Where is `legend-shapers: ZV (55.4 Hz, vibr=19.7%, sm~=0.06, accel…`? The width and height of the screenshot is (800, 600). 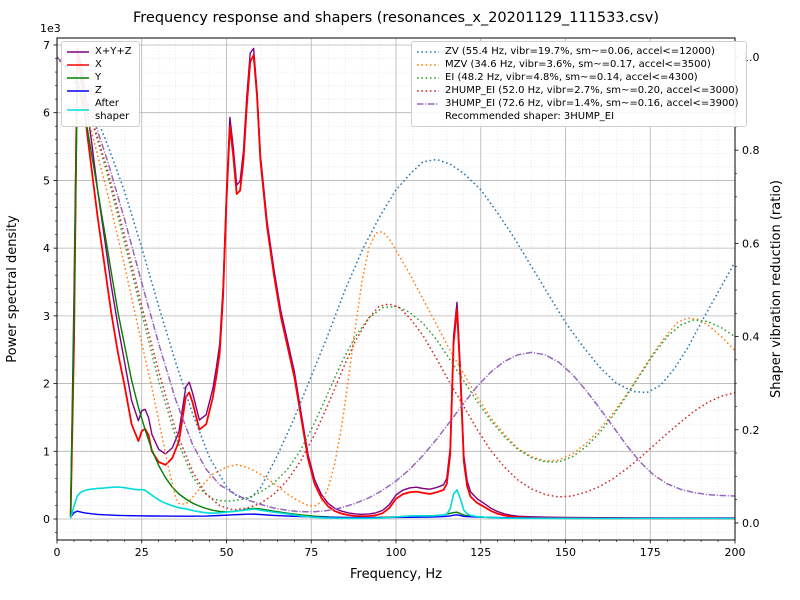
legend-shapers: ZV (55.4 Hz, vibr=19.7%, sm~=0.06, accel… is located at coordinates (579, 84).